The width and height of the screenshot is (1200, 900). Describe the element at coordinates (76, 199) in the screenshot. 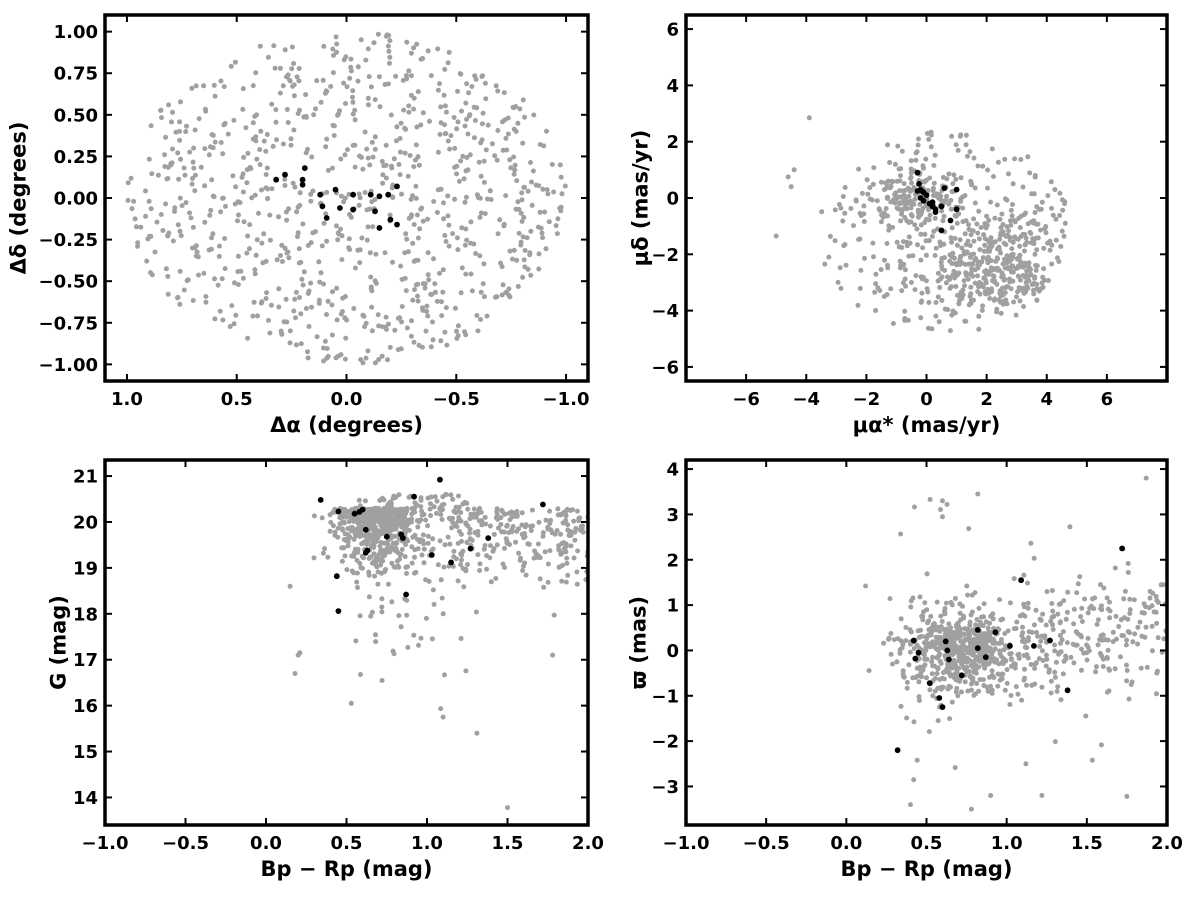

I see `y-tick-label: 0.00` at that location.